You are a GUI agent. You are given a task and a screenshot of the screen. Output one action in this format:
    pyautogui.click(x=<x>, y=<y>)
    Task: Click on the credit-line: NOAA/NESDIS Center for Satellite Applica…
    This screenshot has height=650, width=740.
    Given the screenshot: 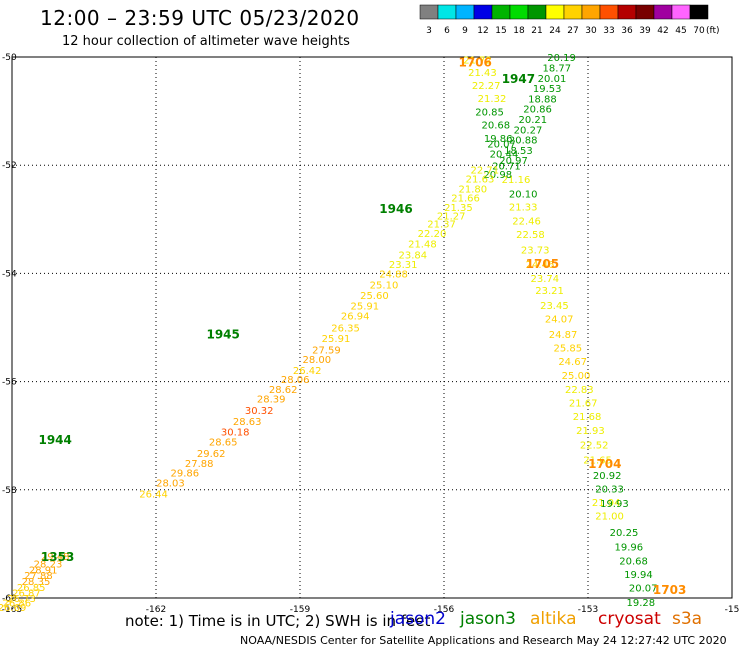 What is the action you would take?
    pyautogui.click(x=483, y=640)
    